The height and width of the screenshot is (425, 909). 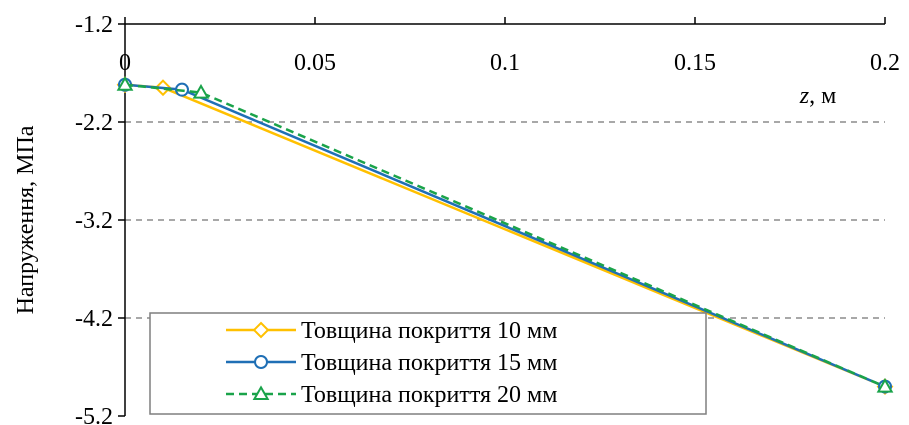 I want to click on y-tick-label: -2.2, so click(x=94, y=123).